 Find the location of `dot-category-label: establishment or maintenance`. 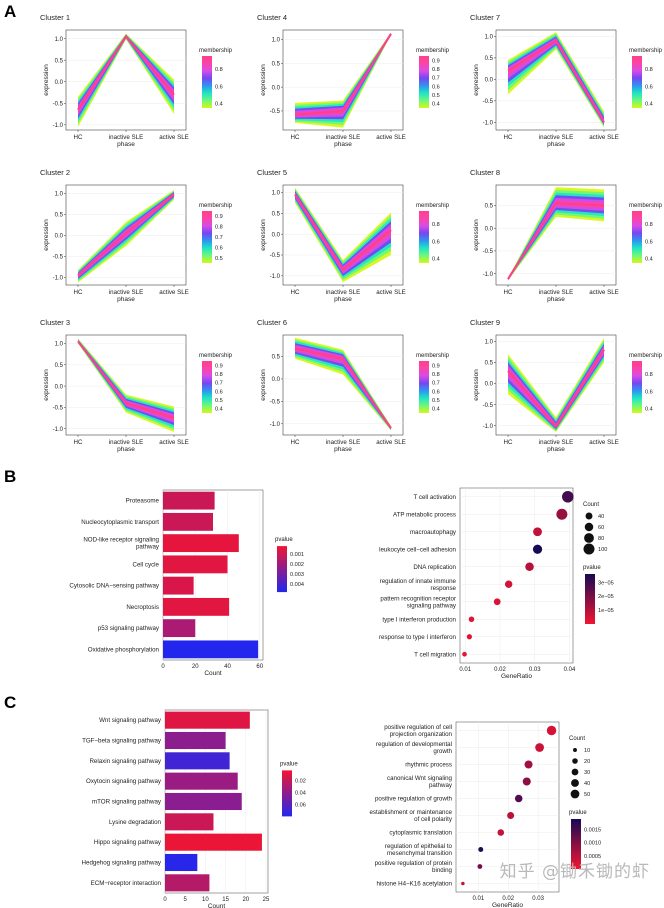

dot-category-label: establishment or maintenance is located at coordinates (410, 812).